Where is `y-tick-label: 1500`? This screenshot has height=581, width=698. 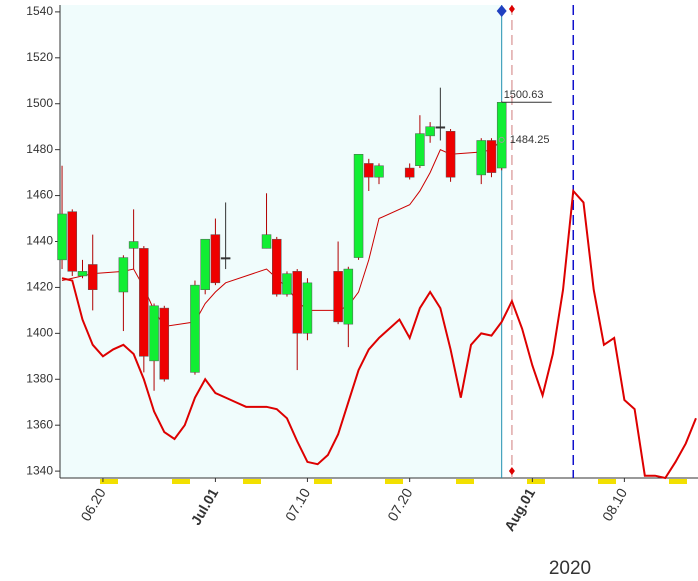
y-tick-label: 1500 is located at coordinates (39, 103).